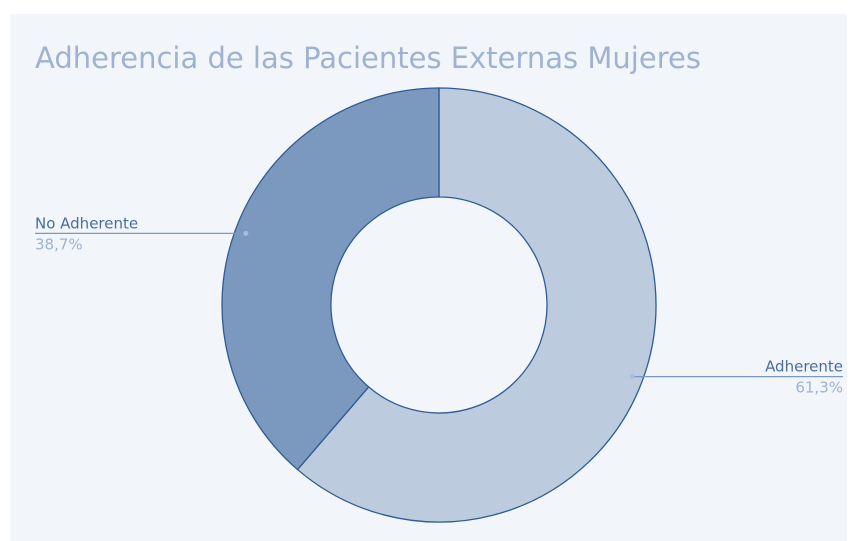 This screenshot has height=541, width=857. What do you see at coordinates (59, 244) in the screenshot?
I see `slice-value-label: 38,7%` at bounding box center [59, 244].